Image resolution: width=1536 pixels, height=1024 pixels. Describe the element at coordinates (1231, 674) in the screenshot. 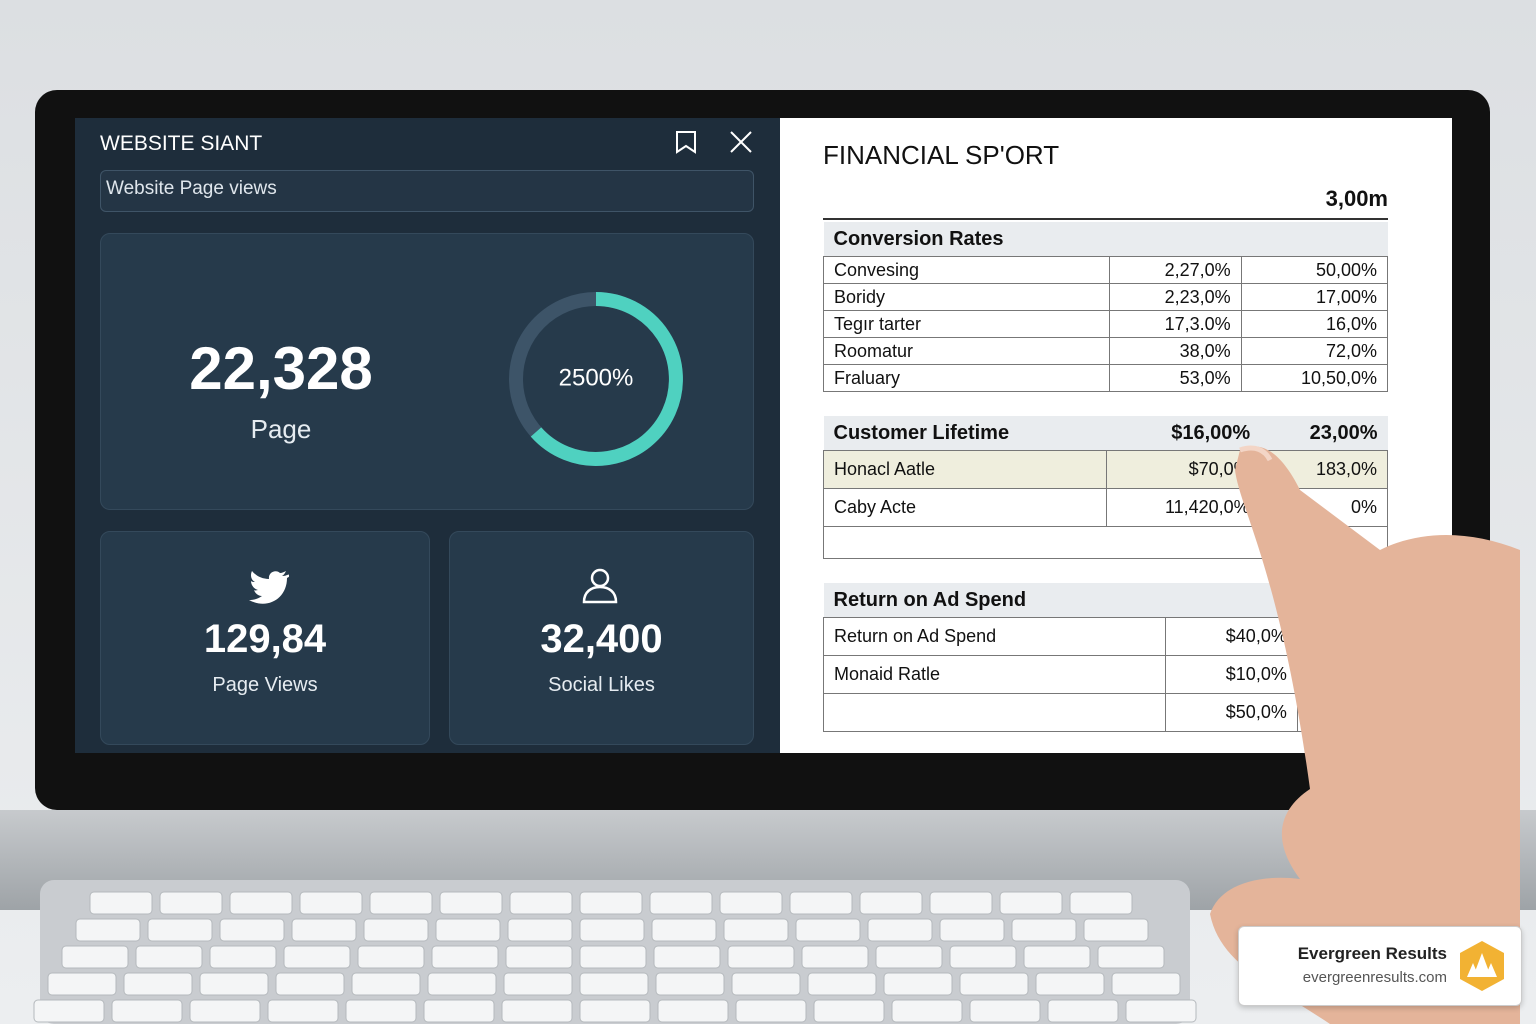

I see `row-value: $10,0%` at that location.